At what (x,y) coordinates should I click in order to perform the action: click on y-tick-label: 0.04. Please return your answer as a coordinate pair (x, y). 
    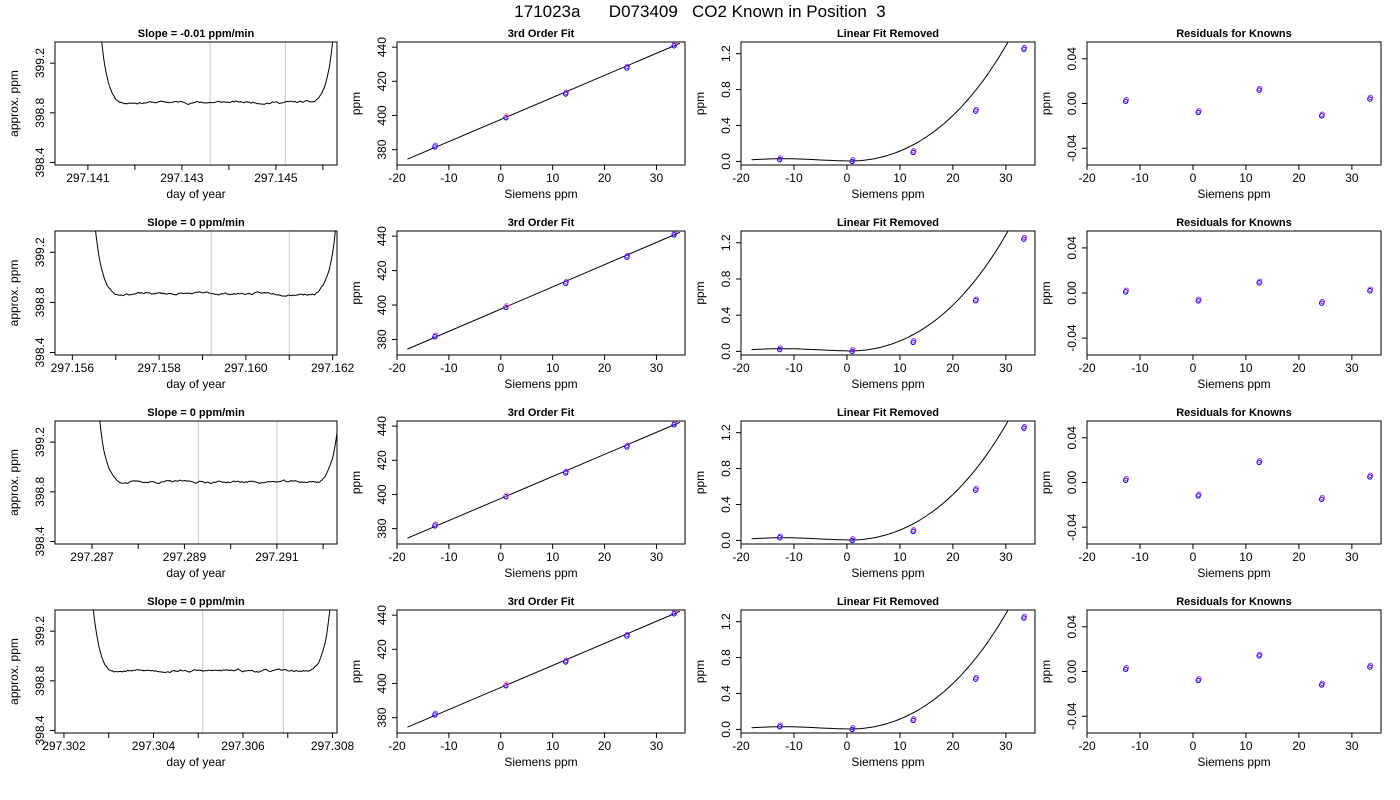
    Looking at the image, I should click on (1072, 438).